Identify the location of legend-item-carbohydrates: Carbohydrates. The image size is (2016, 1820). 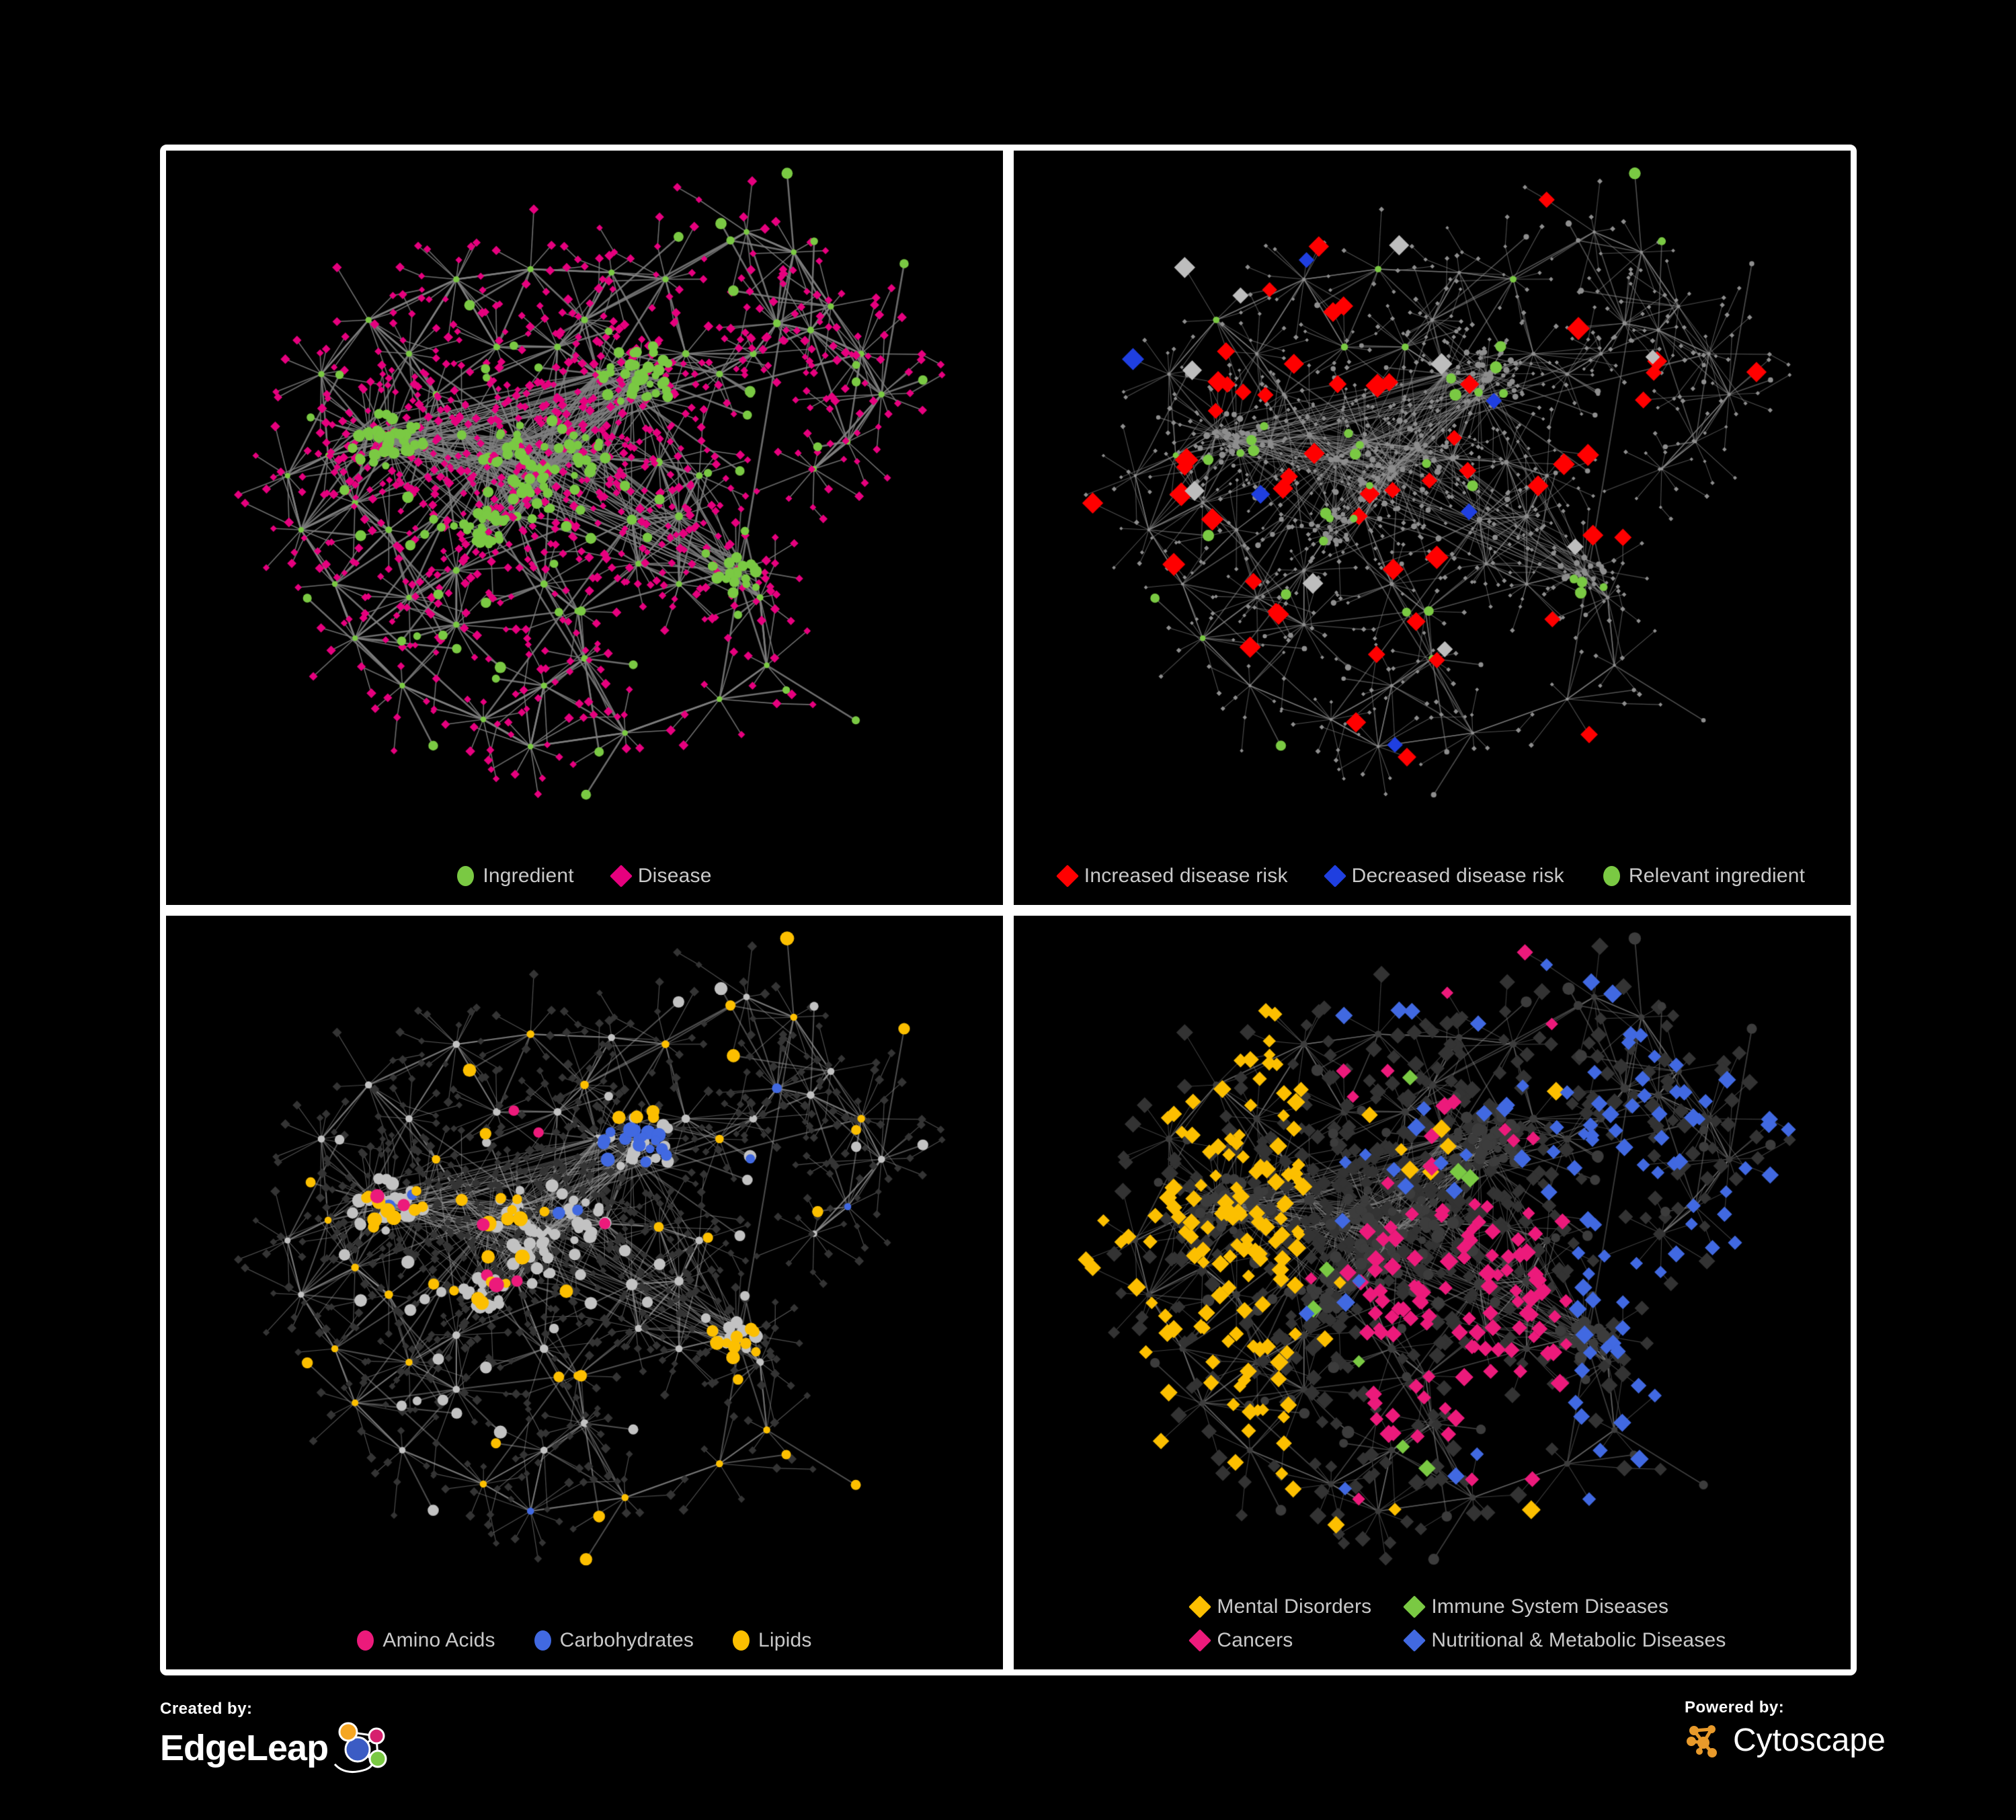
(614, 1640).